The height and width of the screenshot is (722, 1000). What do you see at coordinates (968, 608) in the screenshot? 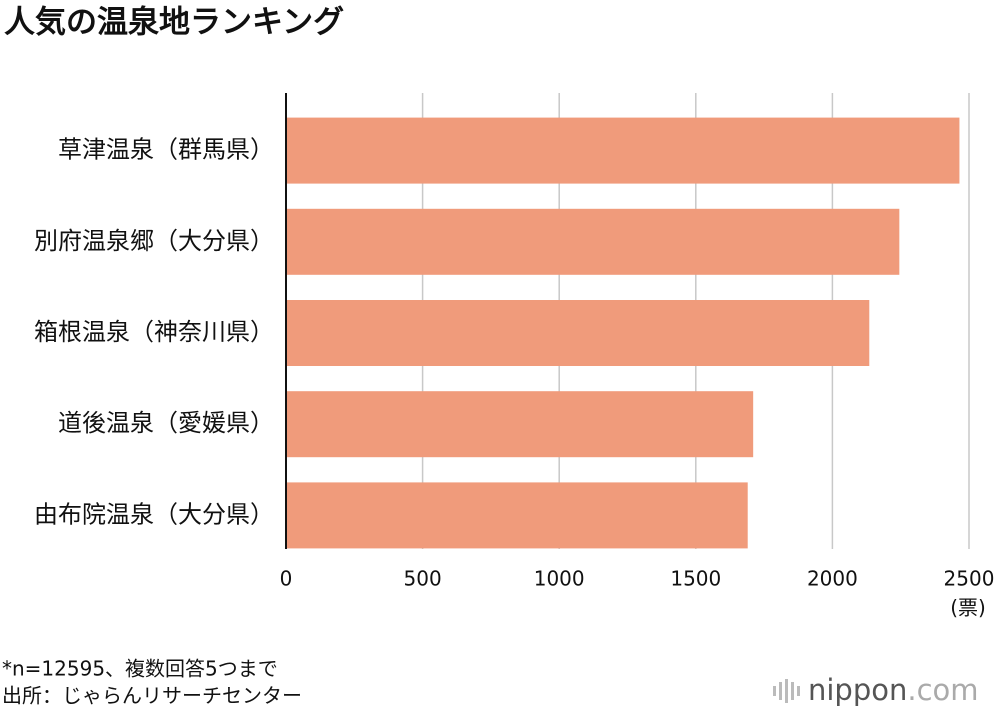
I see `x-axis-unit: (票)` at bounding box center [968, 608].